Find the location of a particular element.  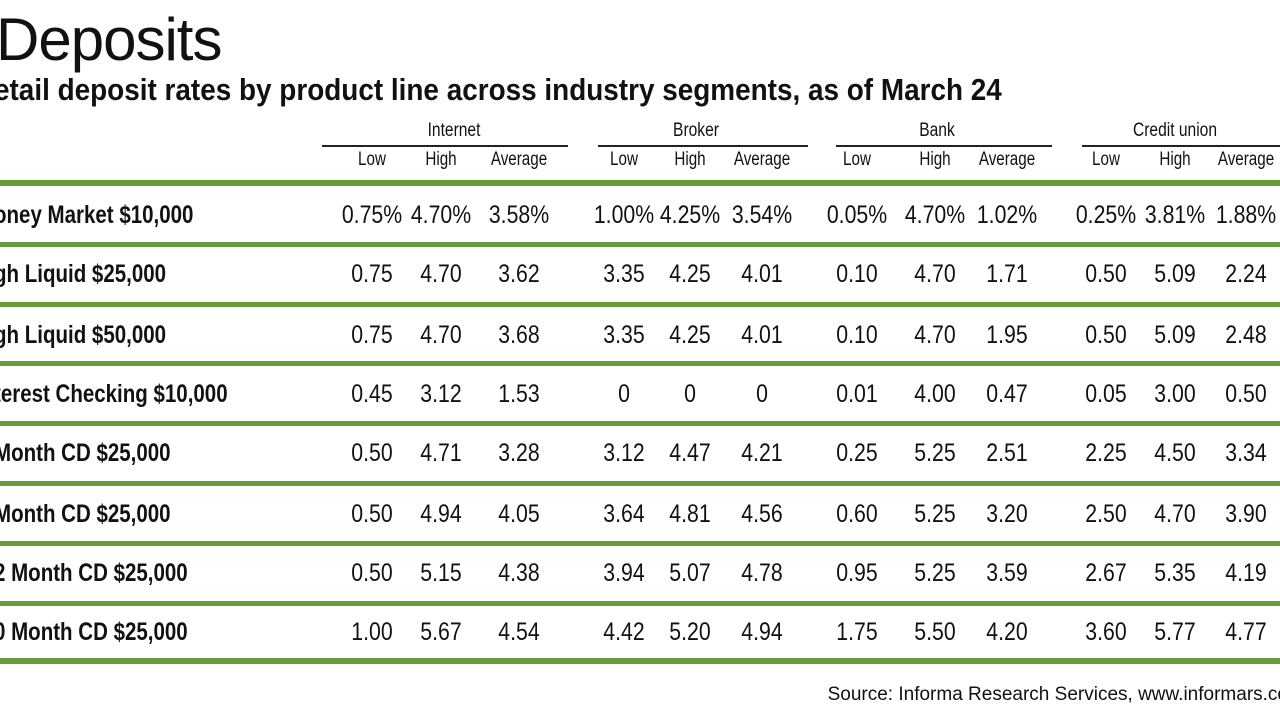

table-cell: 4.54 is located at coordinates (519, 632).